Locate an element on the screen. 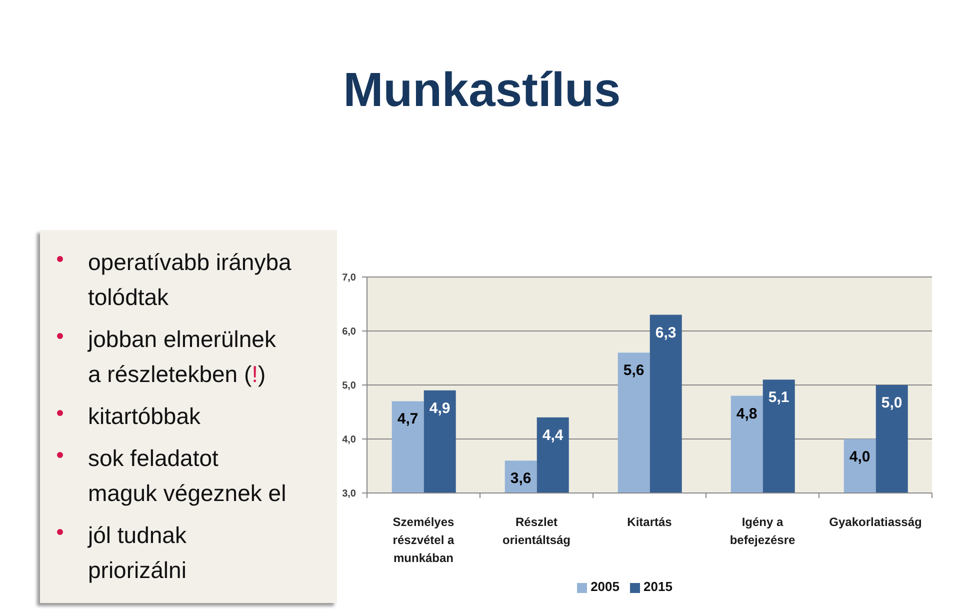 The height and width of the screenshot is (612, 978). data-label: 5,6 is located at coordinates (633, 371).